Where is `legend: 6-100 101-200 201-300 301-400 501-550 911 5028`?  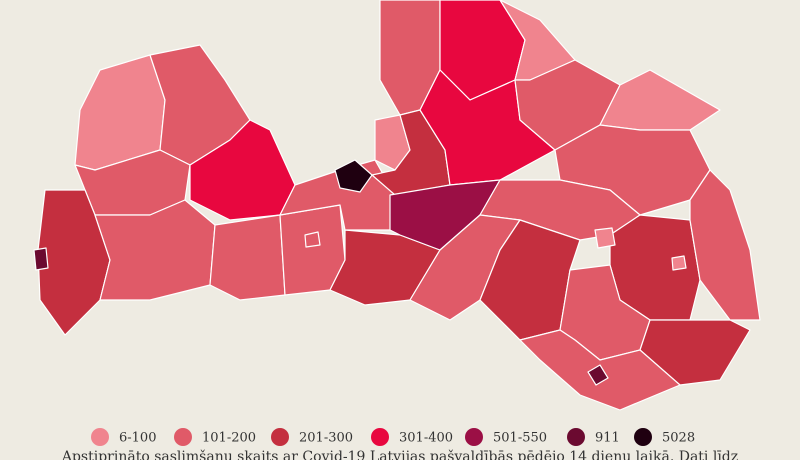 legend: 6-100 101-200 201-300 301-400 501-550 911 5028 is located at coordinates (393, 437).